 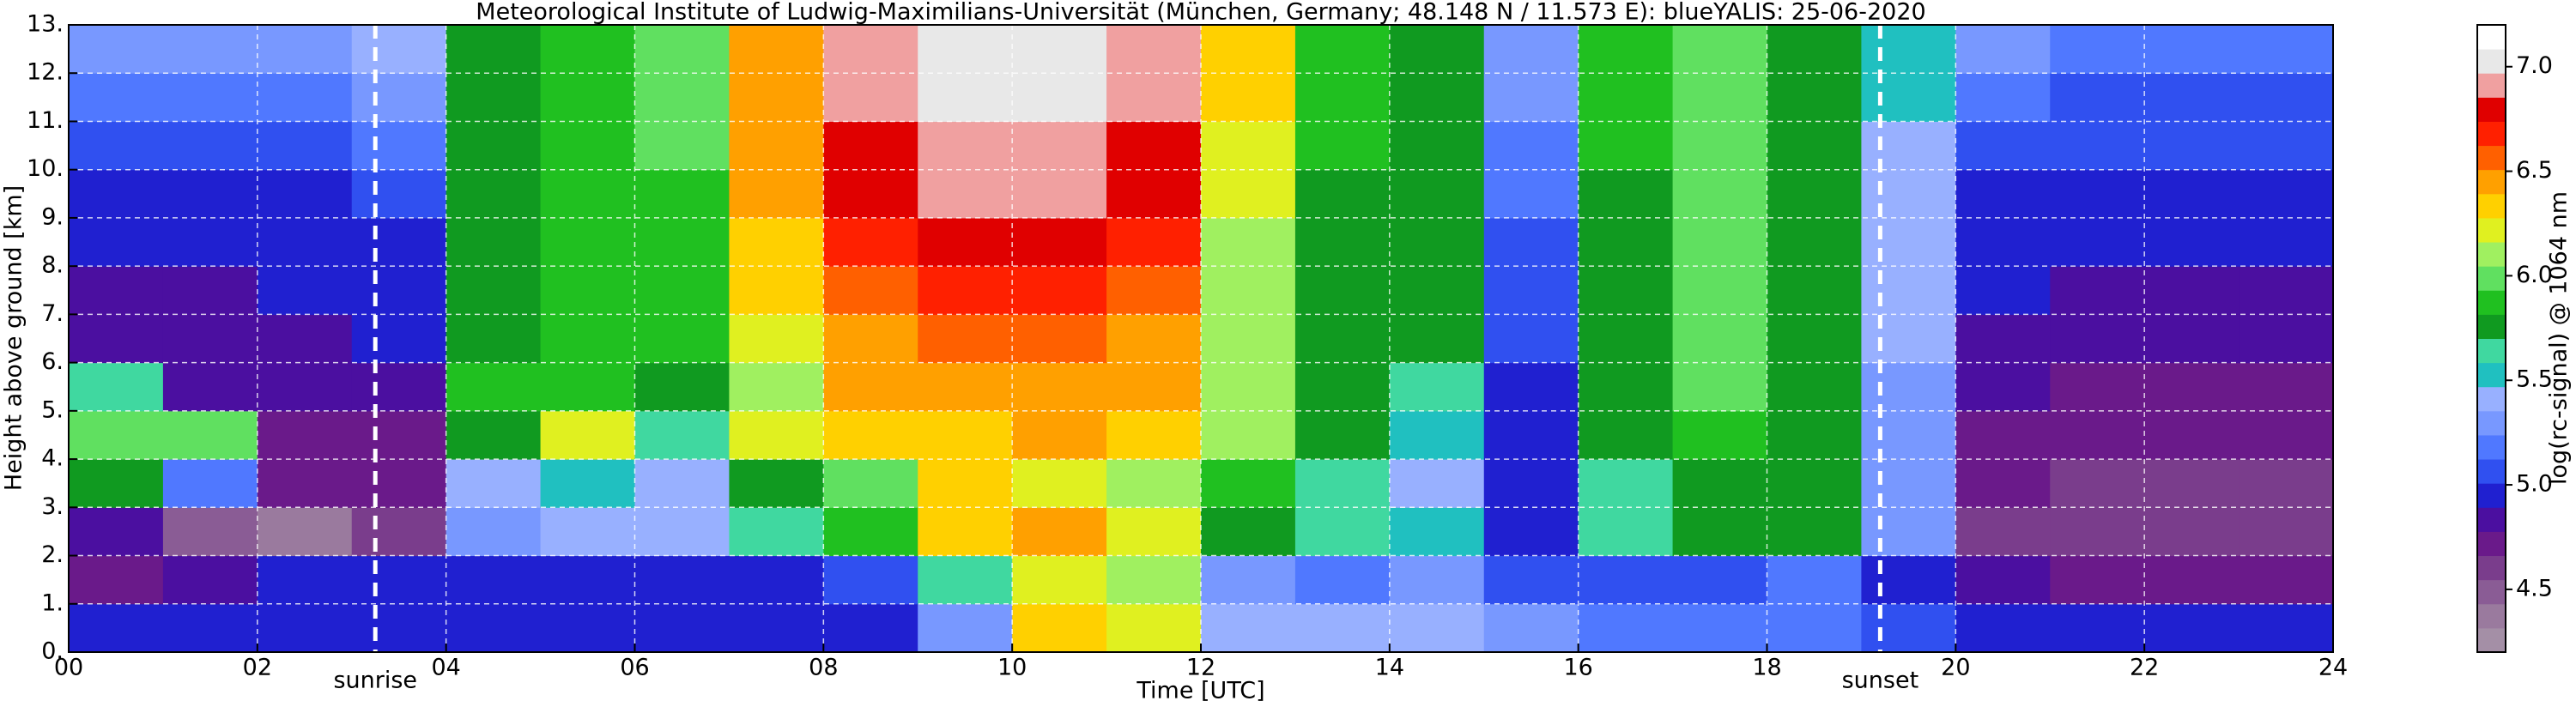 I want to click on x-tick-label: 04, so click(x=445, y=668).